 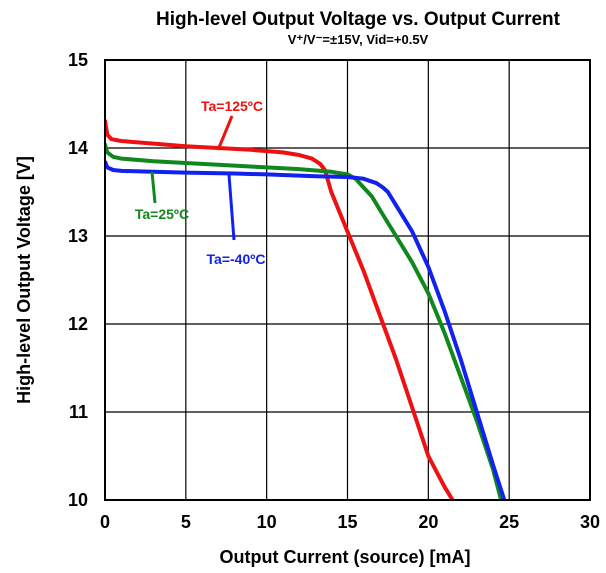 I want to click on x-tick-label: 30, so click(x=590, y=522).